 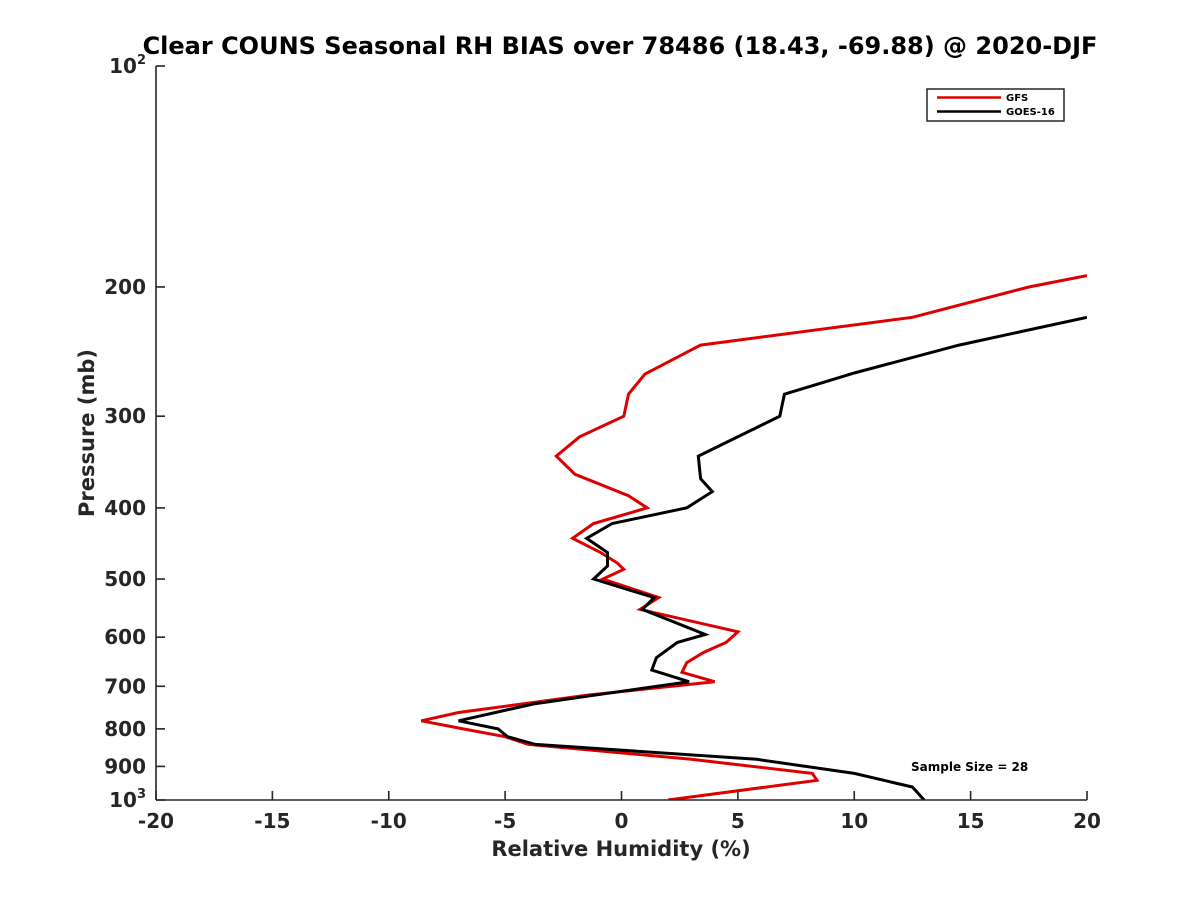 I want to click on x-tick-label: 0, so click(x=622, y=821).